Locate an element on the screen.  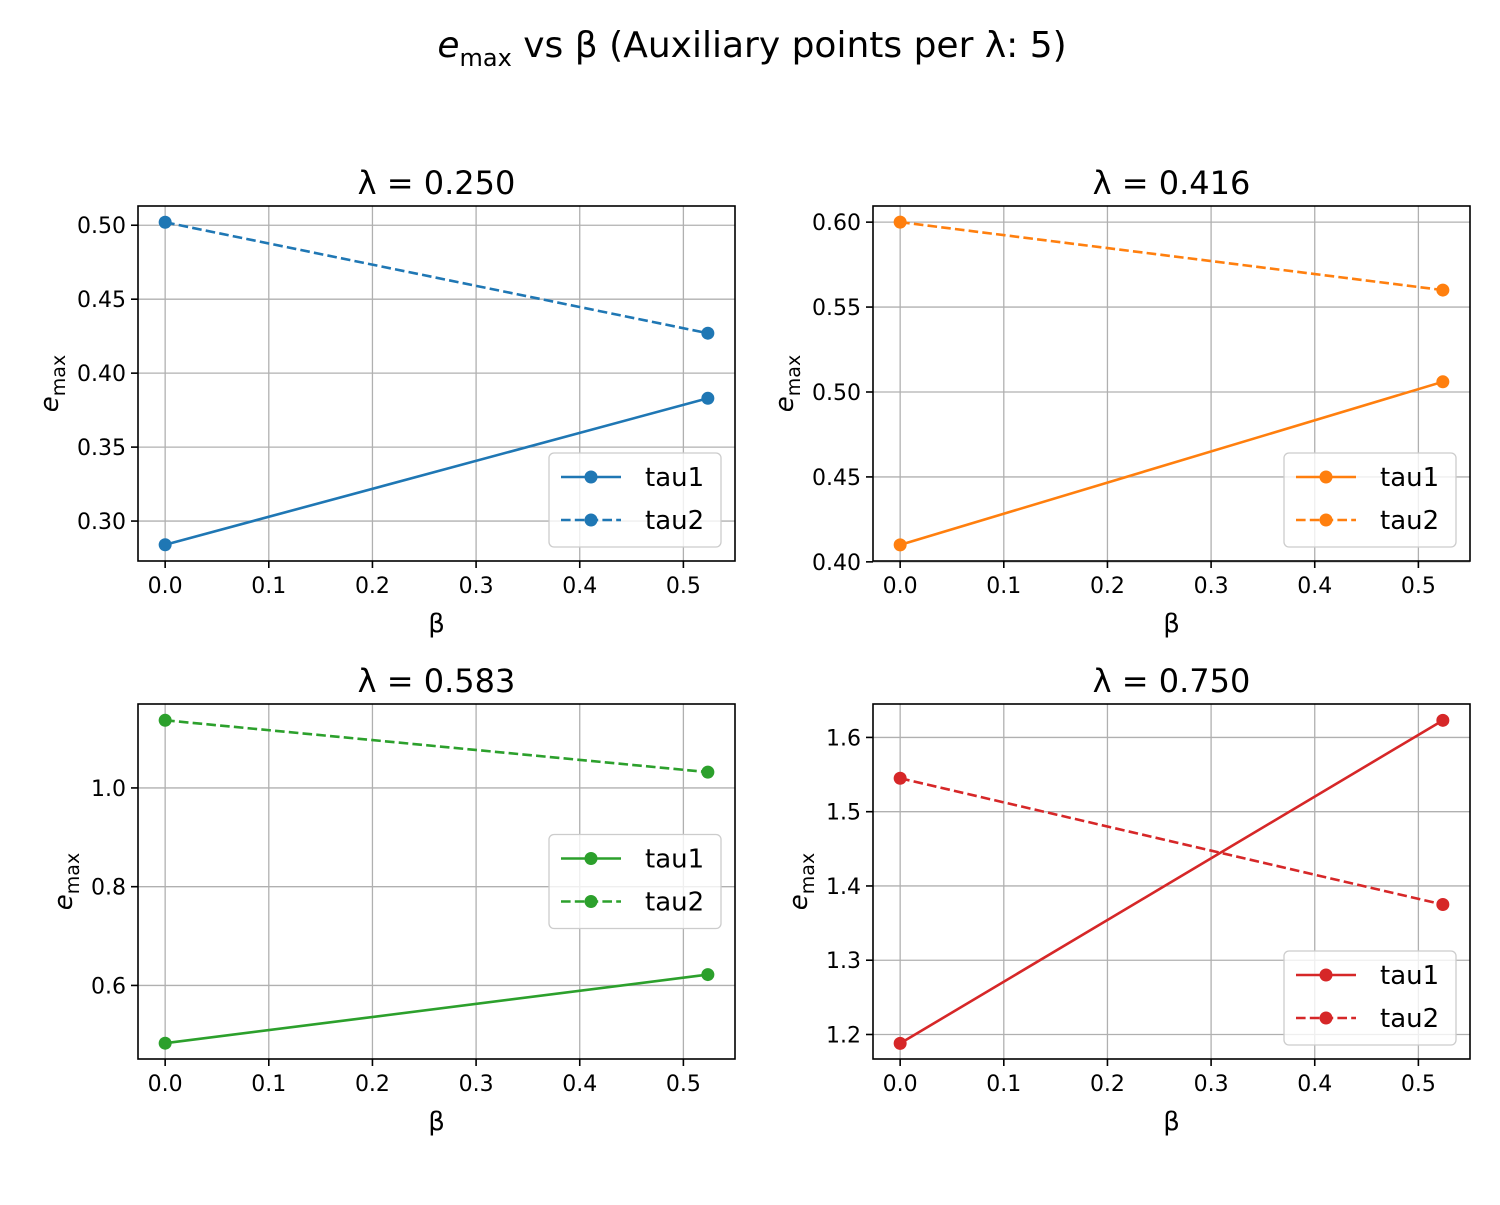
y-tick-label: 1.3 is located at coordinates (843, 961).